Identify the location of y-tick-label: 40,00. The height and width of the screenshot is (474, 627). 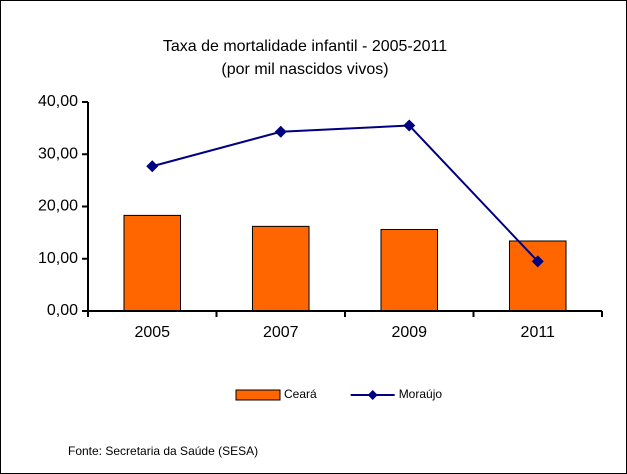
(58, 101).